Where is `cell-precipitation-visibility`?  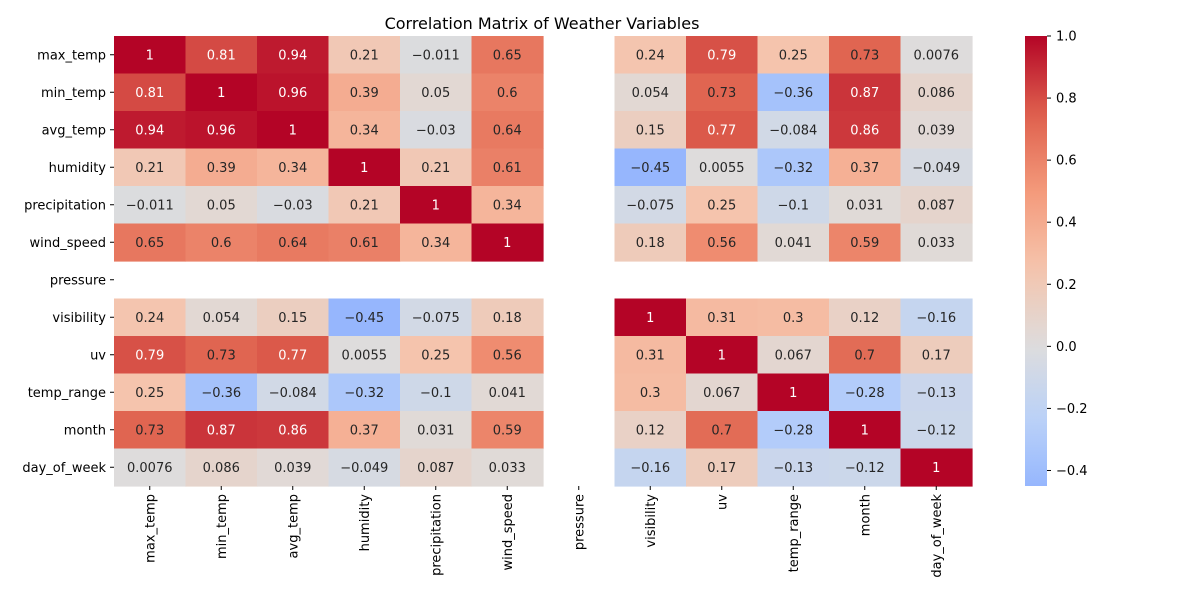
cell-precipitation-visibility is located at coordinates (650, 205).